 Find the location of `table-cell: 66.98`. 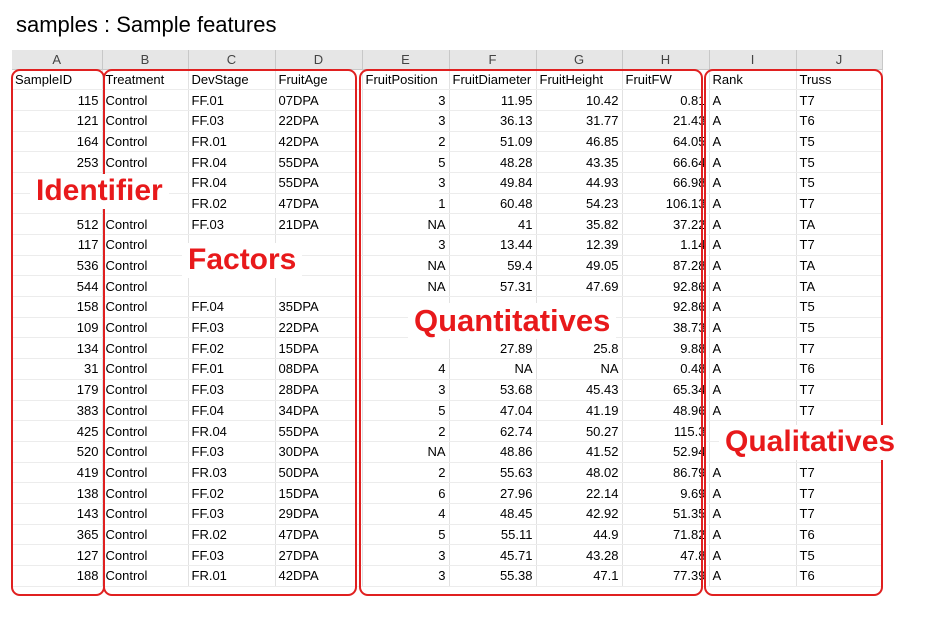

table-cell: 66.98 is located at coordinates (666, 183).